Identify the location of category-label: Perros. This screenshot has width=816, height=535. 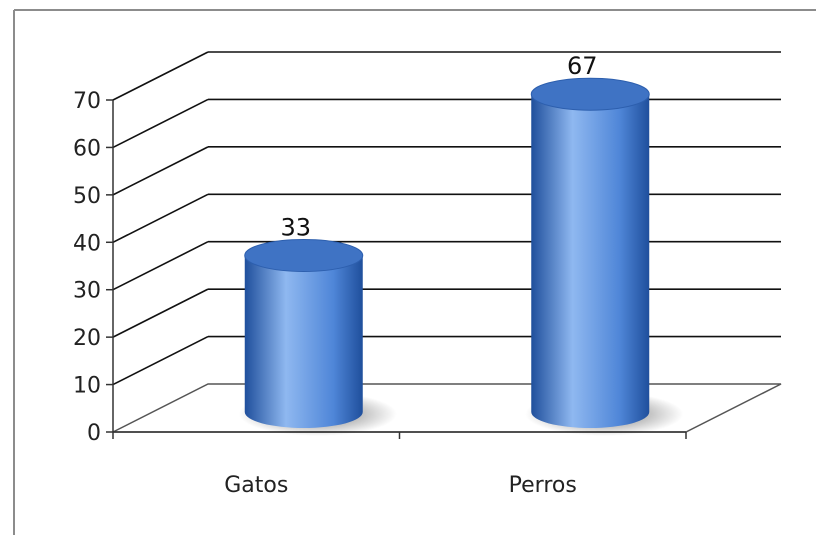
(543, 485).